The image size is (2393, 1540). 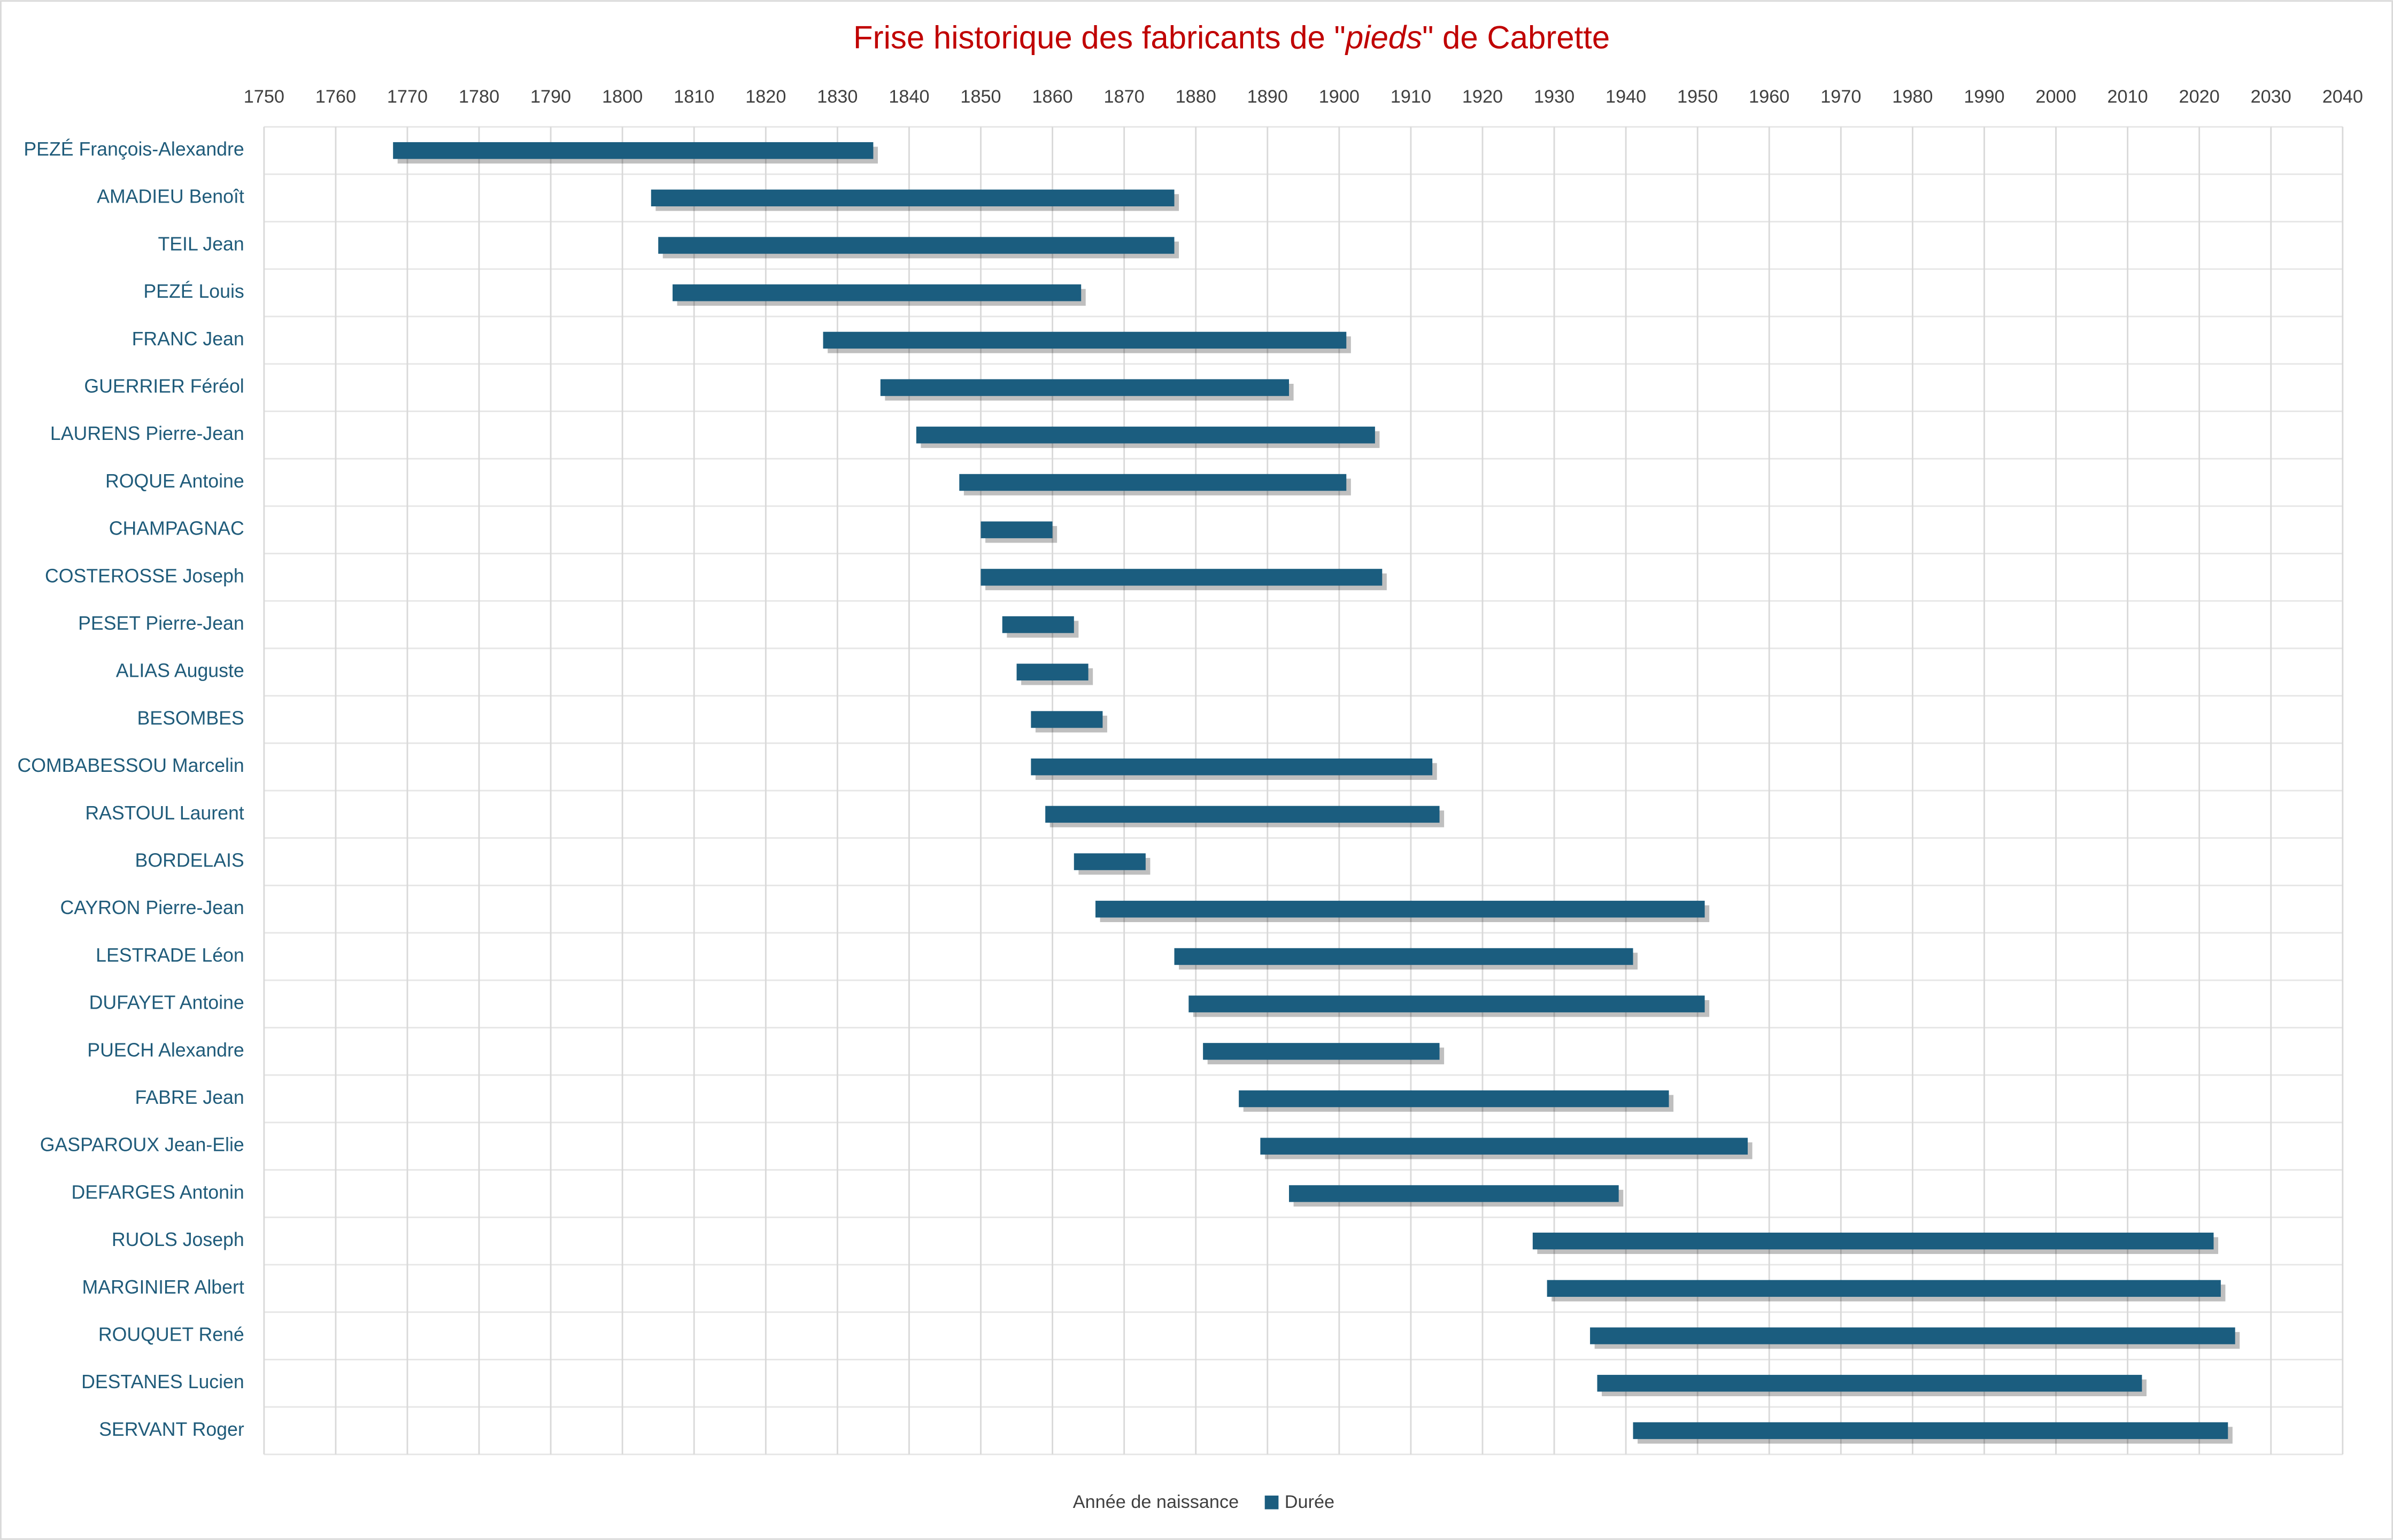 What do you see at coordinates (336, 97) in the screenshot?
I see `x-tick-label: 1760` at bounding box center [336, 97].